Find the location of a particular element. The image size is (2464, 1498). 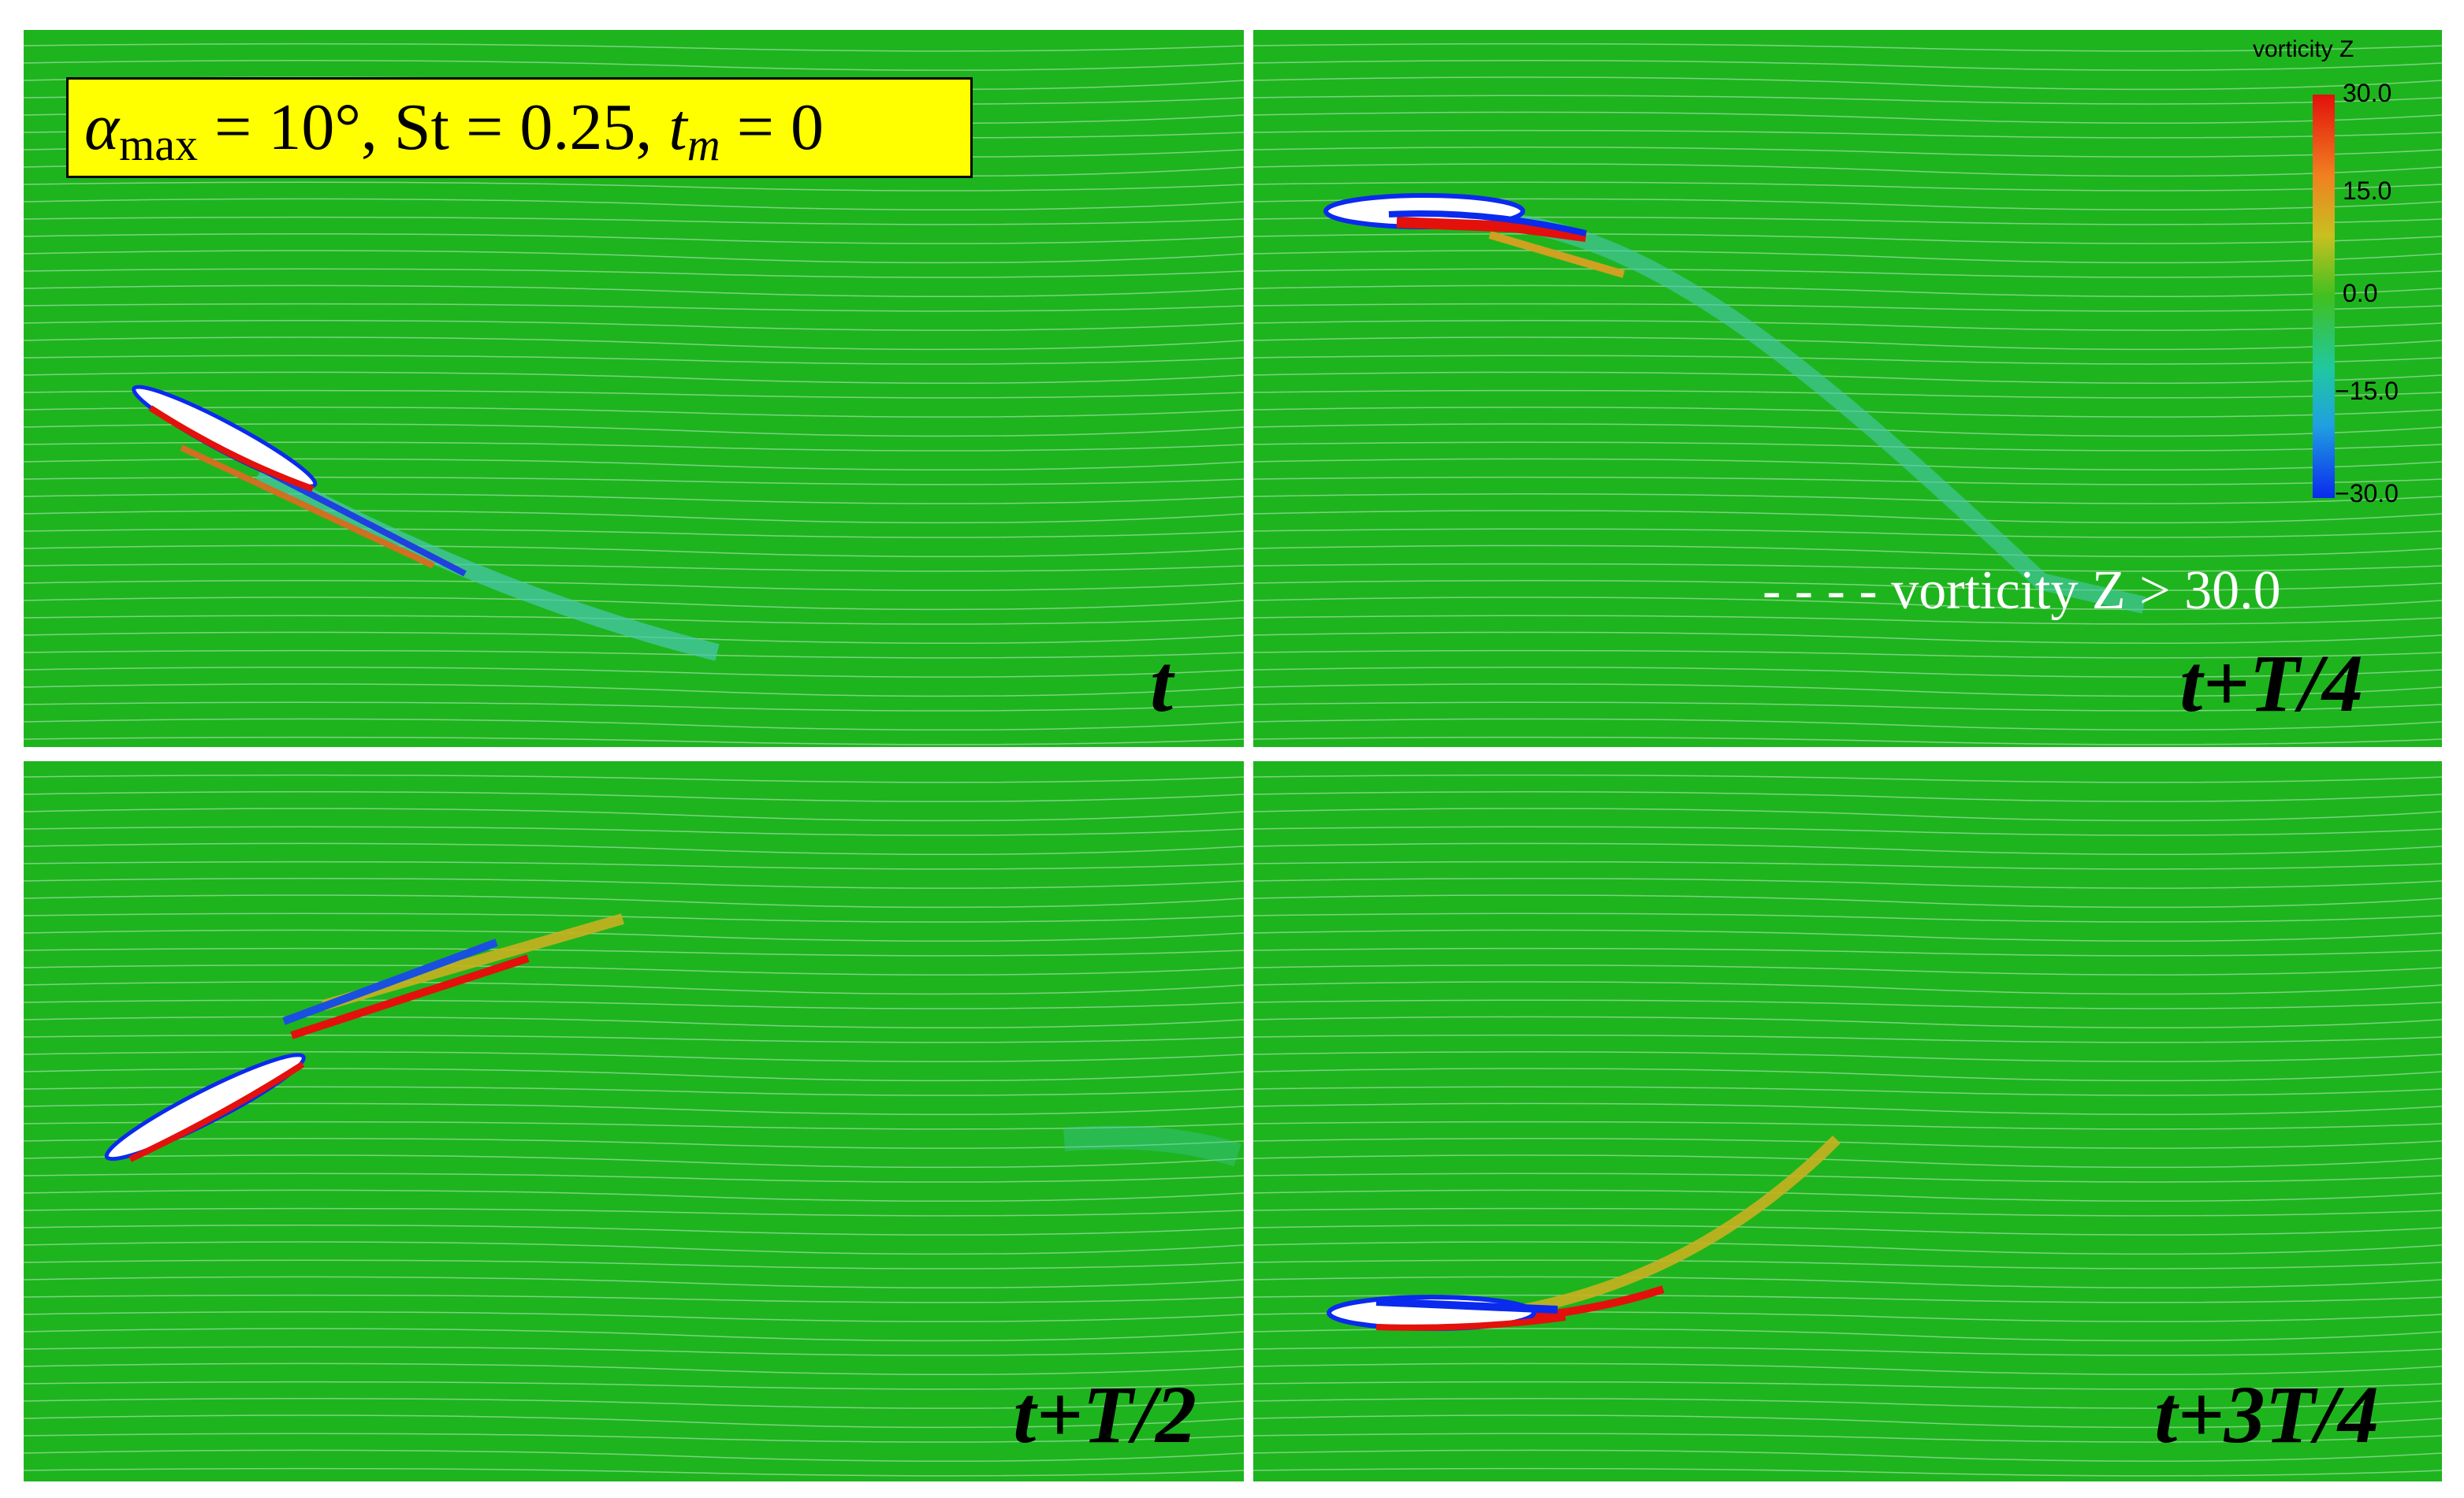

colorbar is located at coordinates (2324, 296).